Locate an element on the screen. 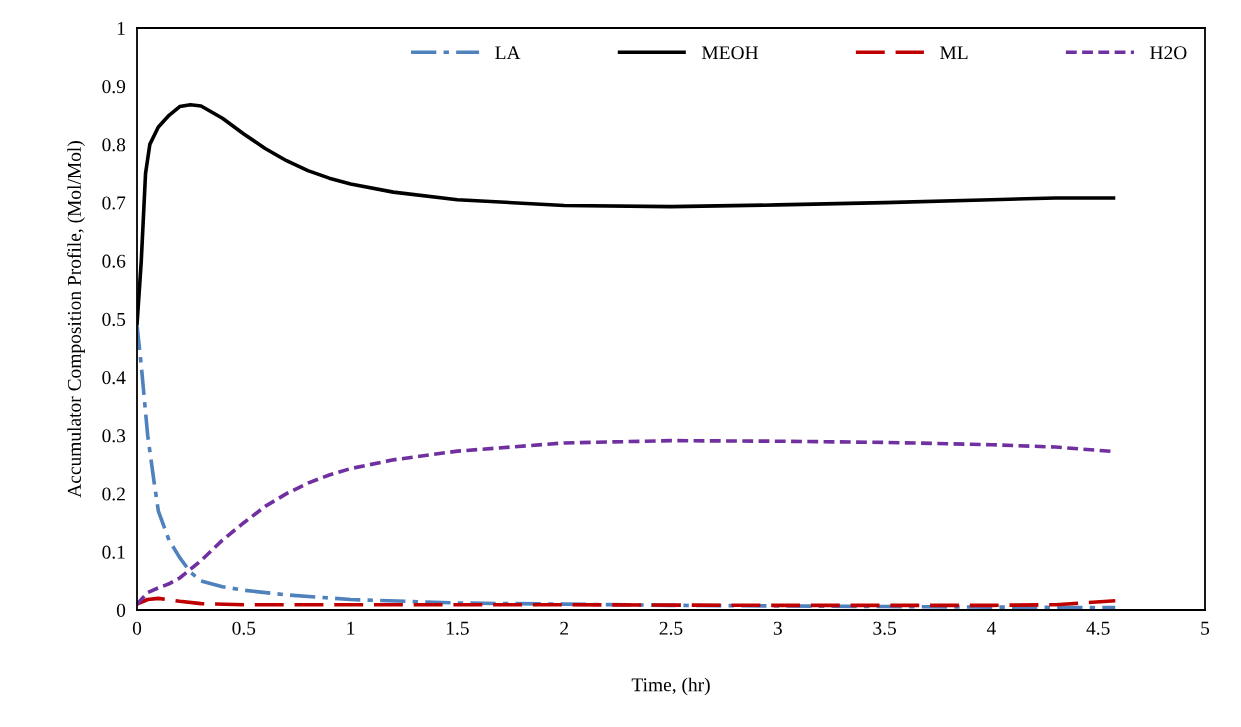 Image resolution: width=1241 pixels, height=727 pixels. y-tick-label: 0.7 is located at coordinates (114, 203).